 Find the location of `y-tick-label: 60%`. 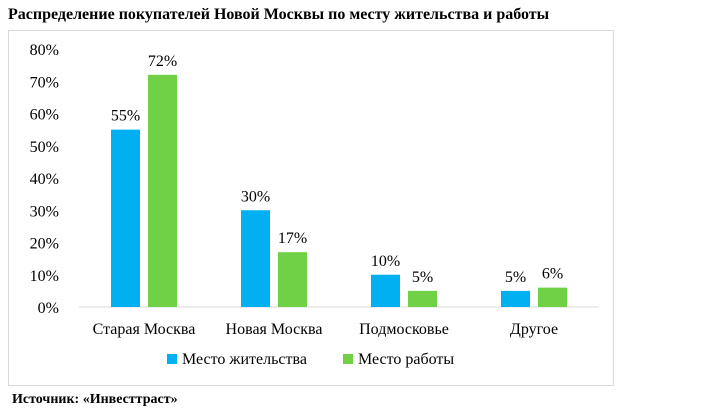

y-tick-label: 60% is located at coordinates (44, 115).